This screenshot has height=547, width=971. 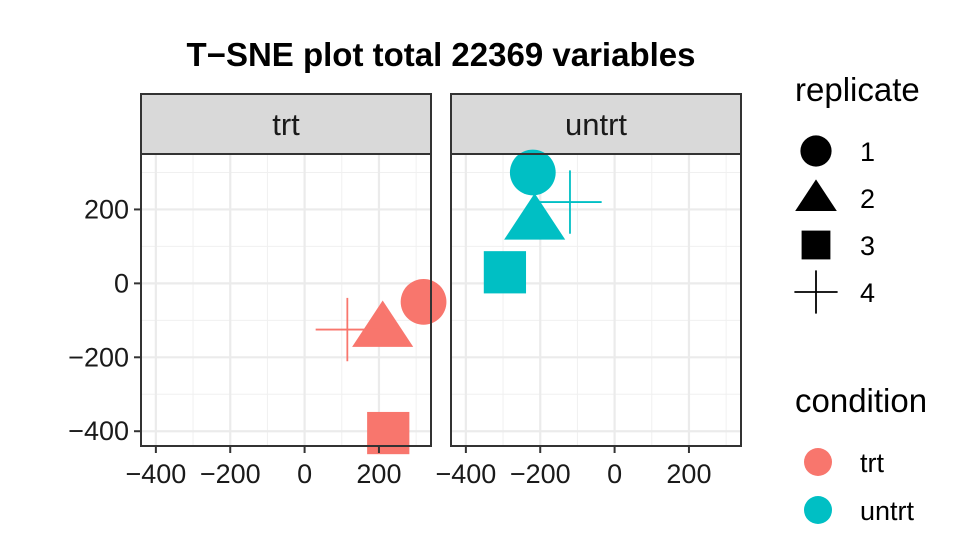 I want to click on y-tick-label: 200, so click(x=106, y=209).